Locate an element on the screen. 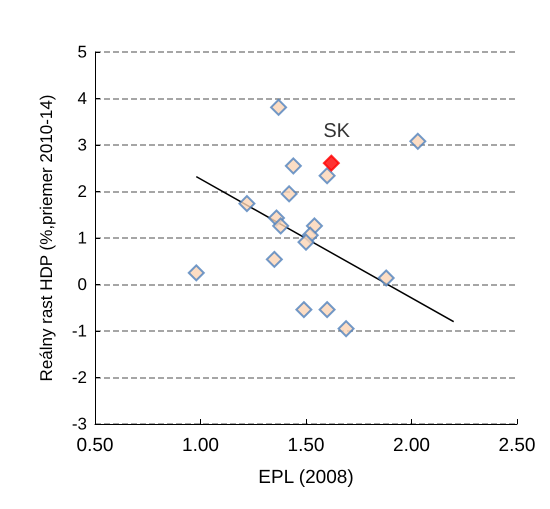  x-tick-label: 2.00 is located at coordinates (411, 445).